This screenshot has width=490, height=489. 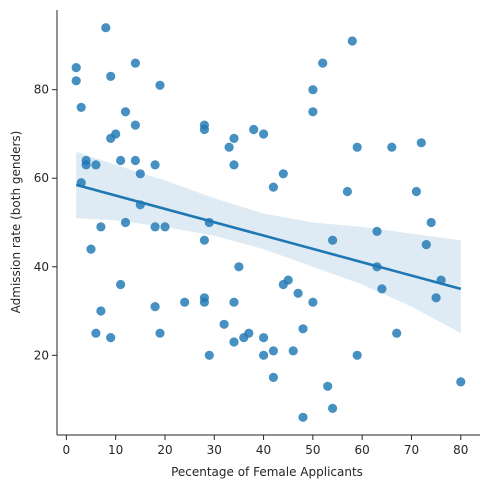 I want to click on x-tick-label: 80, so click(x=460, y=450).